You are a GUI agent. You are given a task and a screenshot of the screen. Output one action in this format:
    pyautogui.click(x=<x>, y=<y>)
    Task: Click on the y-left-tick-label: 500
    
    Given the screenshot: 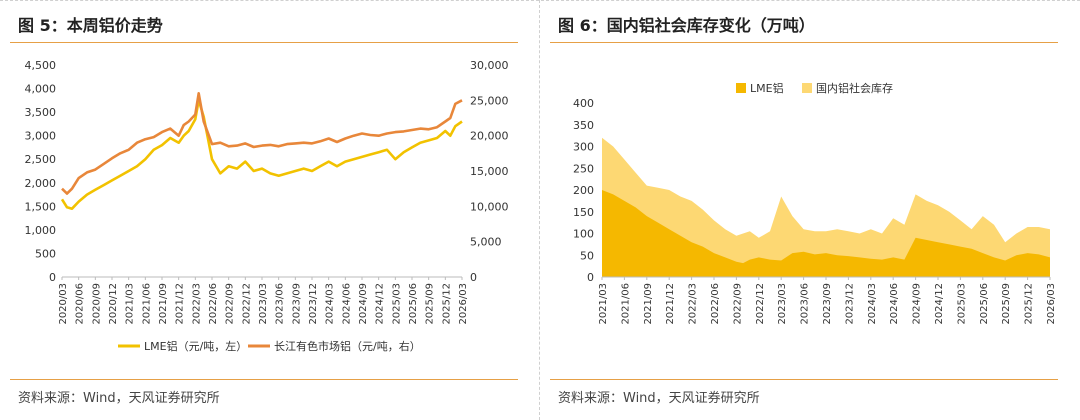 What is the action you would take?
    pyautogui.click(x=45, y=253)
    